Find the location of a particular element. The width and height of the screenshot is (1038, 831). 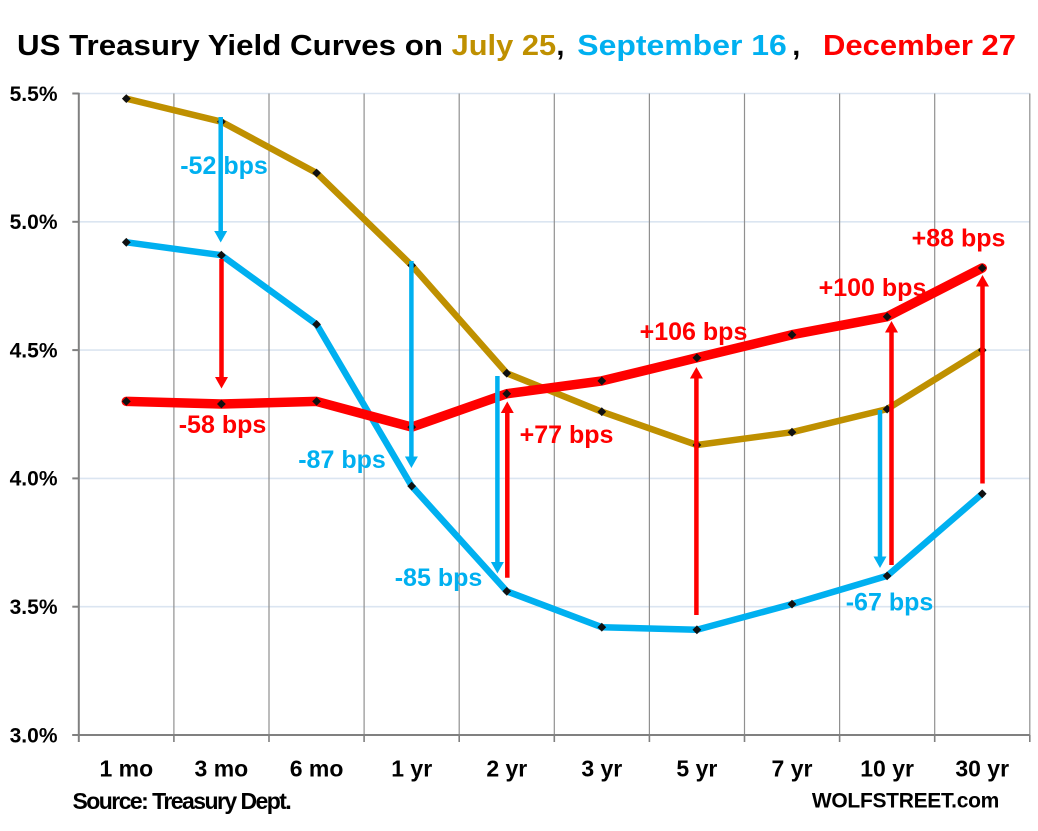

svg-text: -87 bps is located at coordinates (342, 460).